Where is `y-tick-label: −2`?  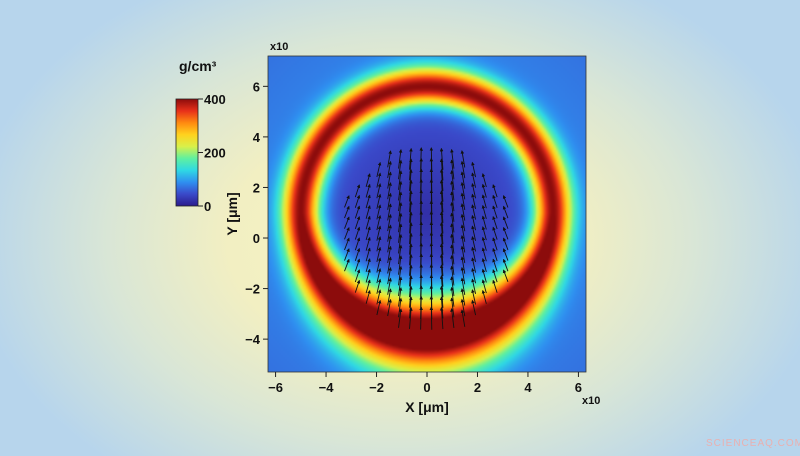
y-tick-label: −2 is located at coordinates (252, 289).